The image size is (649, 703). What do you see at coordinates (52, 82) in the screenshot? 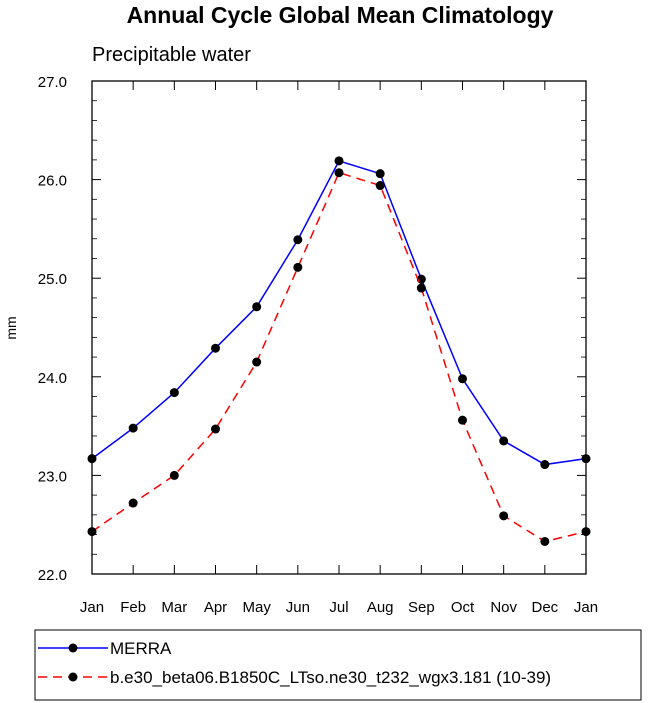
I see `y-tick-label: 27.0` at bounding box center [52, 82].